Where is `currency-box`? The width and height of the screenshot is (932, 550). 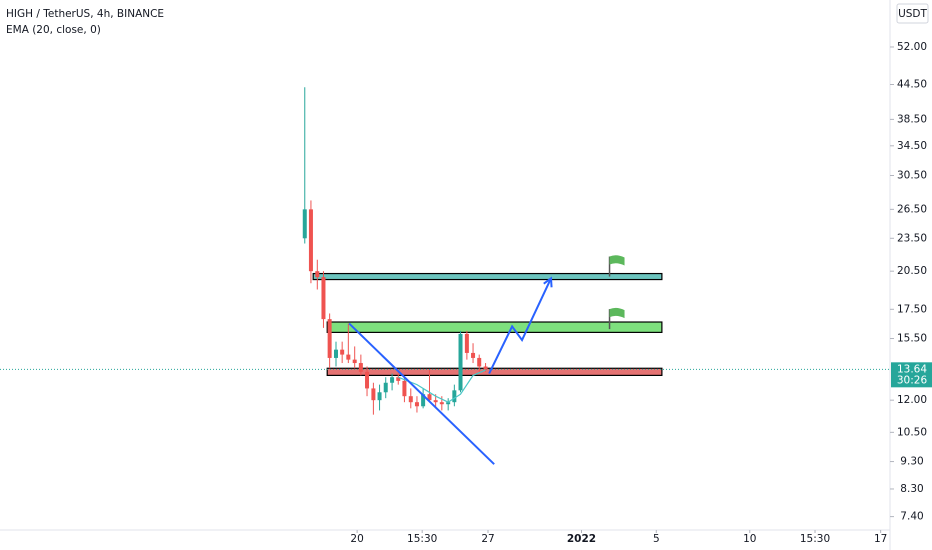
currency-box is located at coordinates (912, 13).